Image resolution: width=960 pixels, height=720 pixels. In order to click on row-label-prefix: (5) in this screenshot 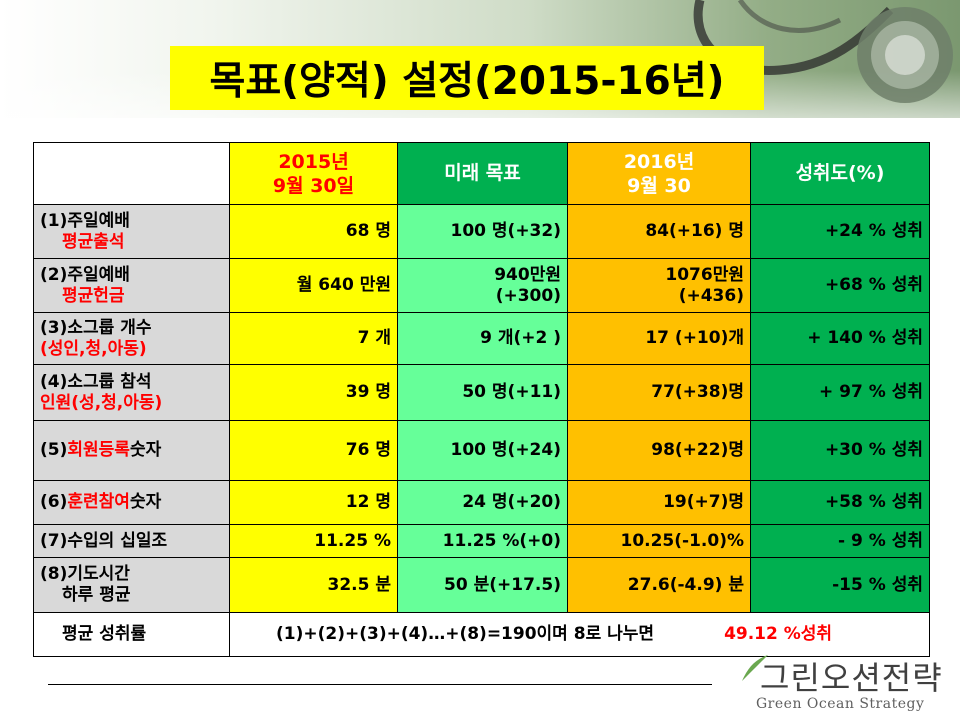, I will do `click(54, 450)`.